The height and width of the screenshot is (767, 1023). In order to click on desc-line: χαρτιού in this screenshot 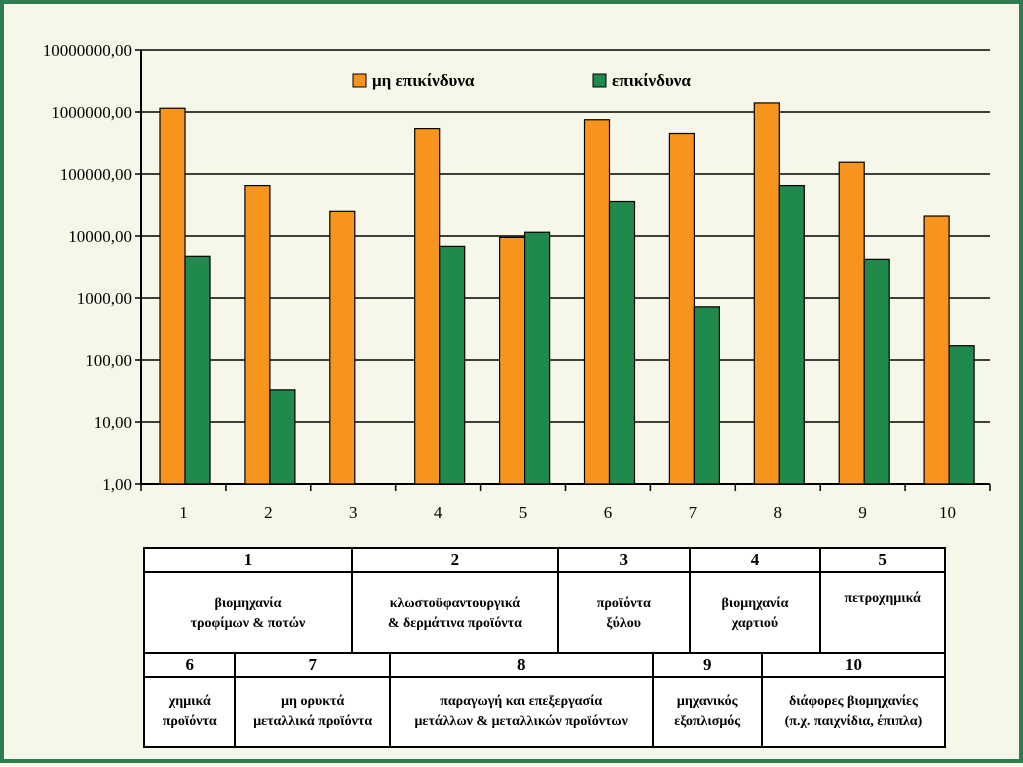, I will do `click(755, 623)`.